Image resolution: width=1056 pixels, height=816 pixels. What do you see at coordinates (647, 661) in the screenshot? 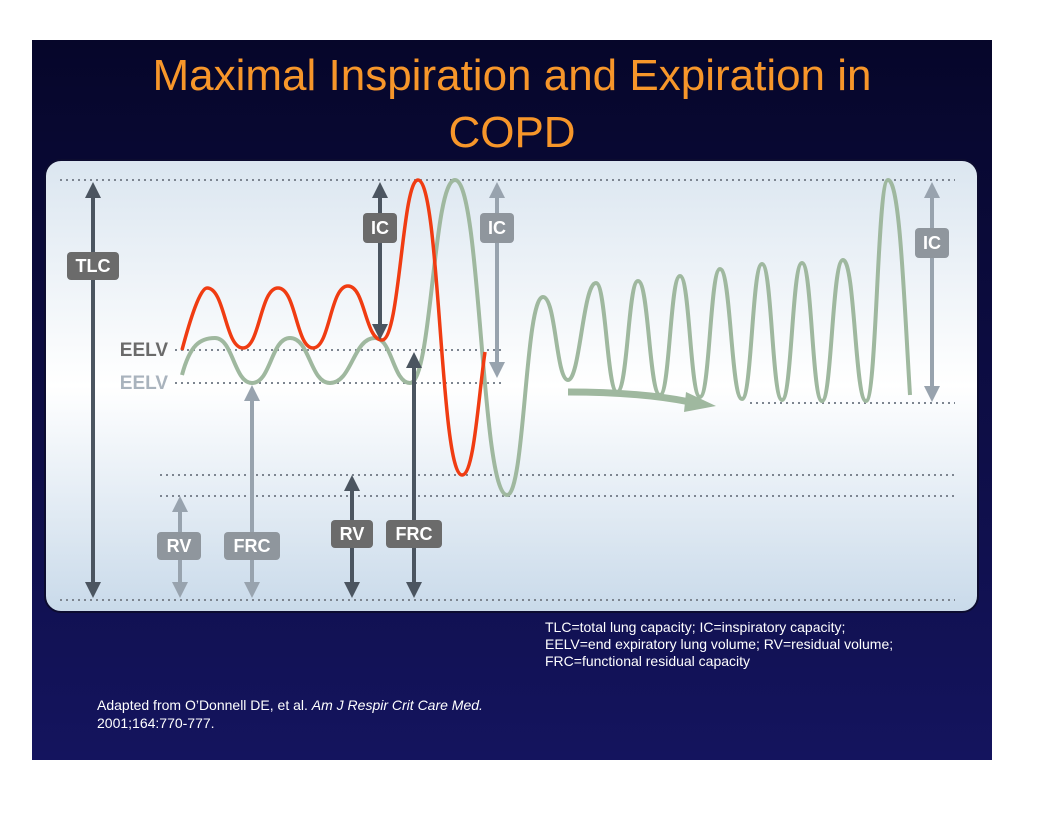
I see `footnote-line: FRC=functional residual capacity` at bounding box center [647, 661].